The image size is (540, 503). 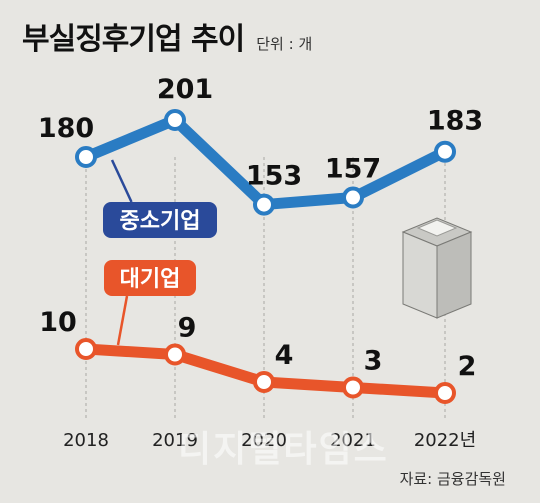 What do you see at coordinates (133, 39) in the screenshot?
I see `chart-title: 부실징후기업 추이` at bounding box center [133, 39].